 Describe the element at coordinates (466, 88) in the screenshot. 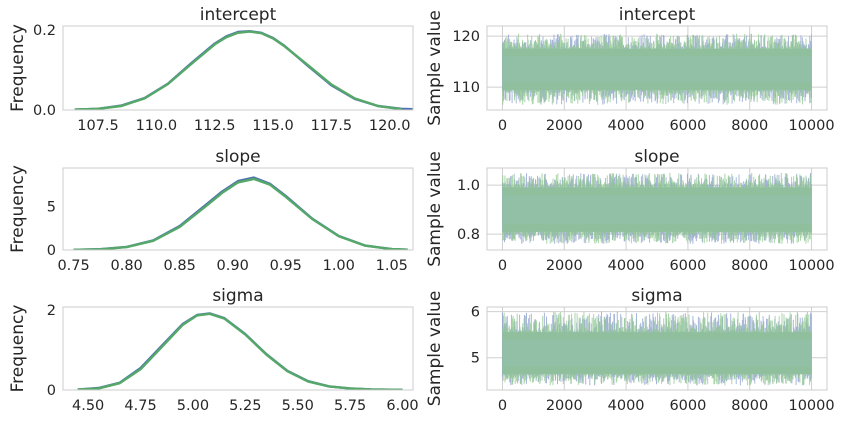

I see `y-tick-label: 110` at that location.